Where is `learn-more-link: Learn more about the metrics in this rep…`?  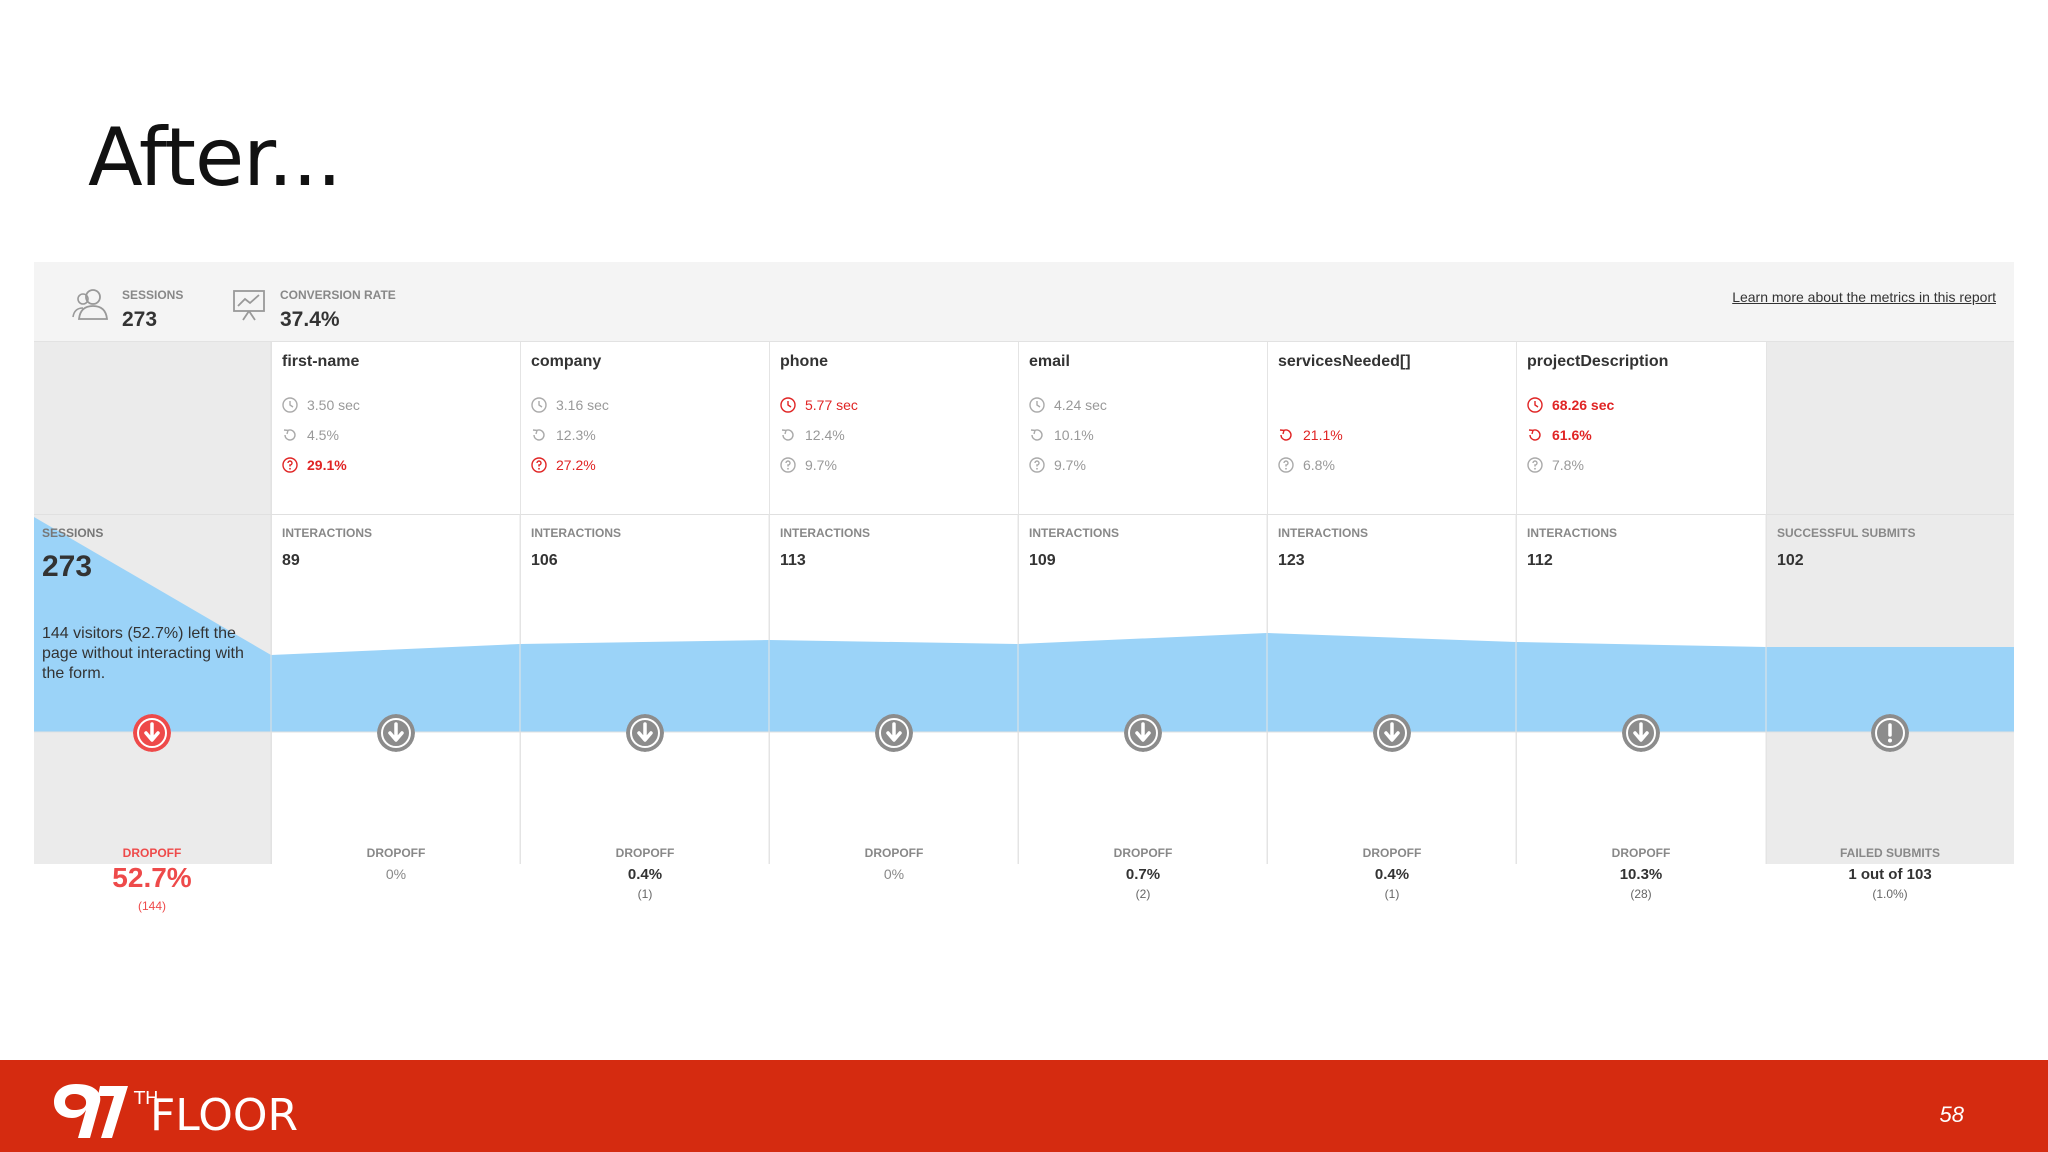 learn-more-link: Learn more about the metrics in this rep… is located at coordinates (1864, 297).